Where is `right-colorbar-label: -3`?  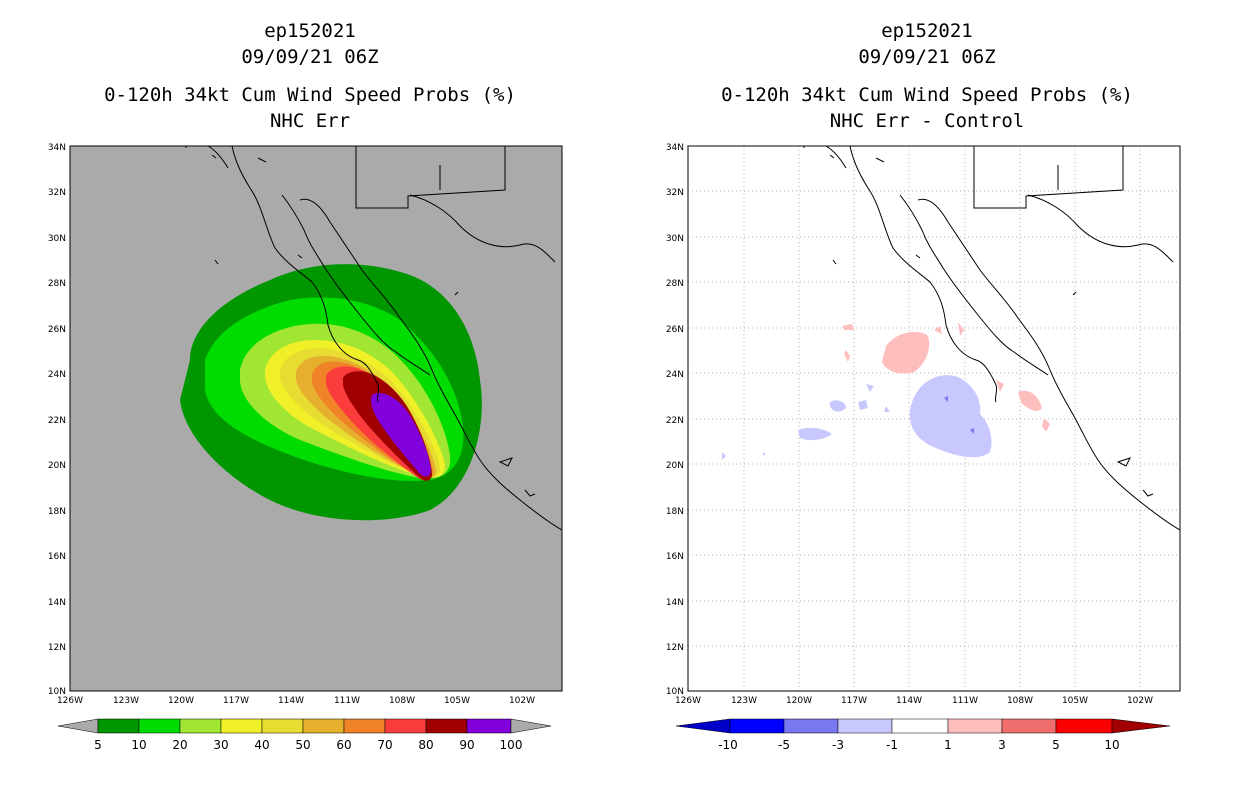
right-colorbar-label: -3 is located at coordinates (838, 745).